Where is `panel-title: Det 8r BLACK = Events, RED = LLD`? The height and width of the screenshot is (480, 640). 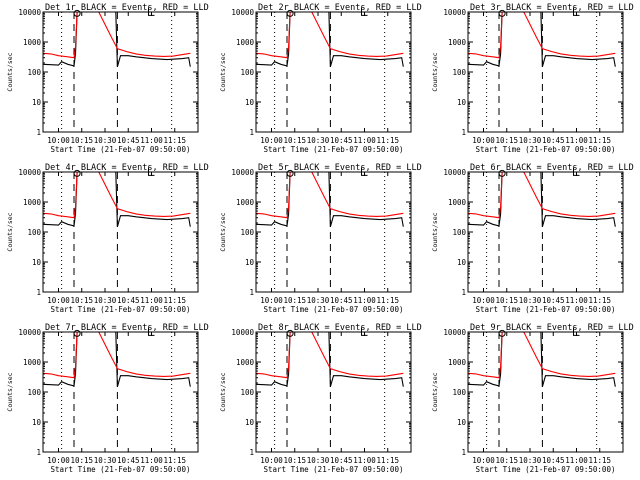 panel-title: Det 8r BLACK = Events, RED = LLD is located at coordinates (340, 328).